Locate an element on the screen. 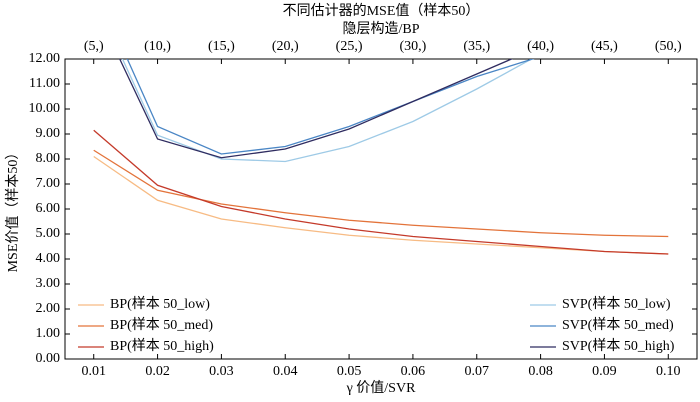  top-tick-label: (20,) is located at coordinates (285, 46).